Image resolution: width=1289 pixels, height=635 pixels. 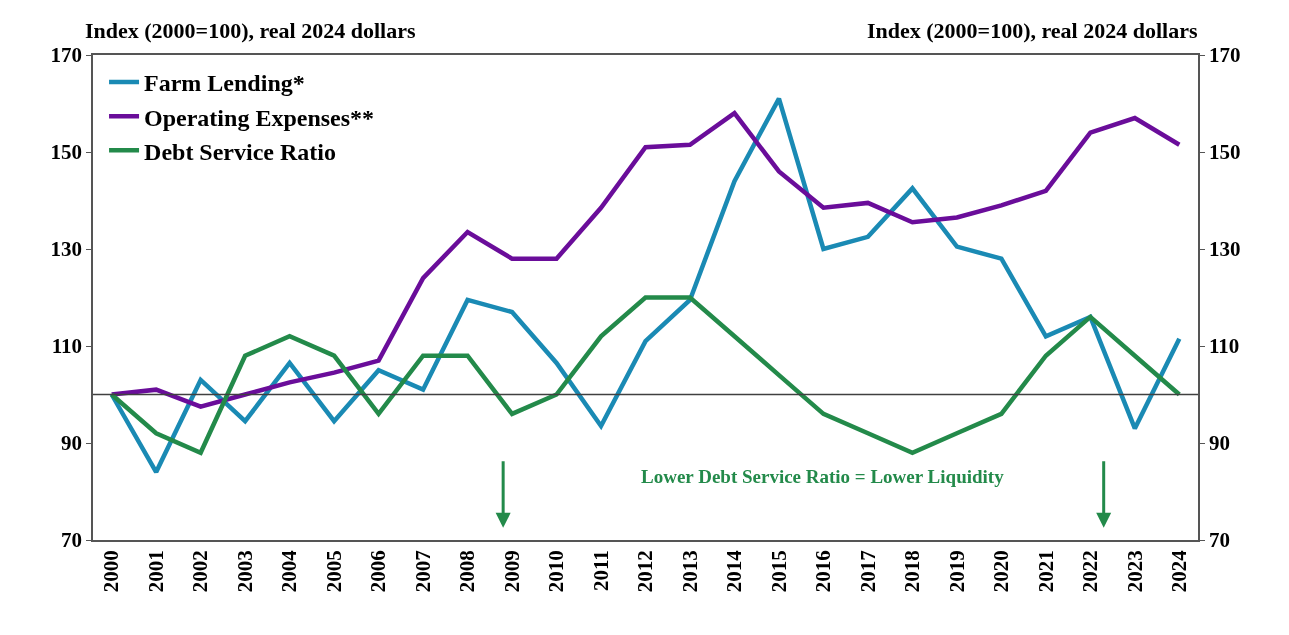 I want to click on y-tick-label: 70, so click(x=72, y=540).